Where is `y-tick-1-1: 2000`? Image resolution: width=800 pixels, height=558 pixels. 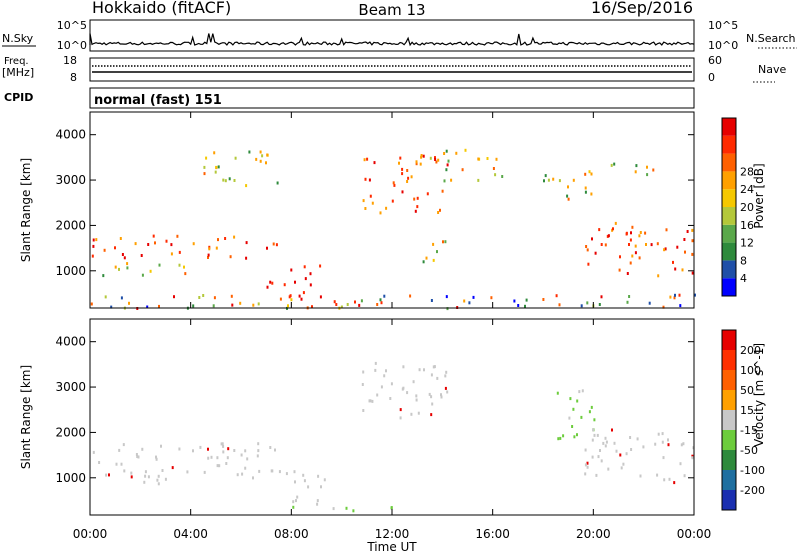 y-tick-1-1: 2000 is located at coordinates (70, 432).